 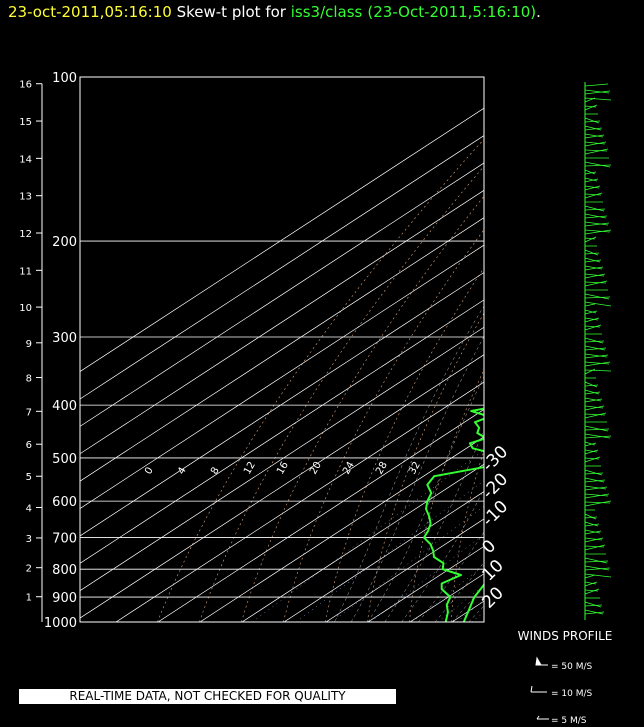 I want to click on pressure-label: 1000, so click(x=60, y=623).